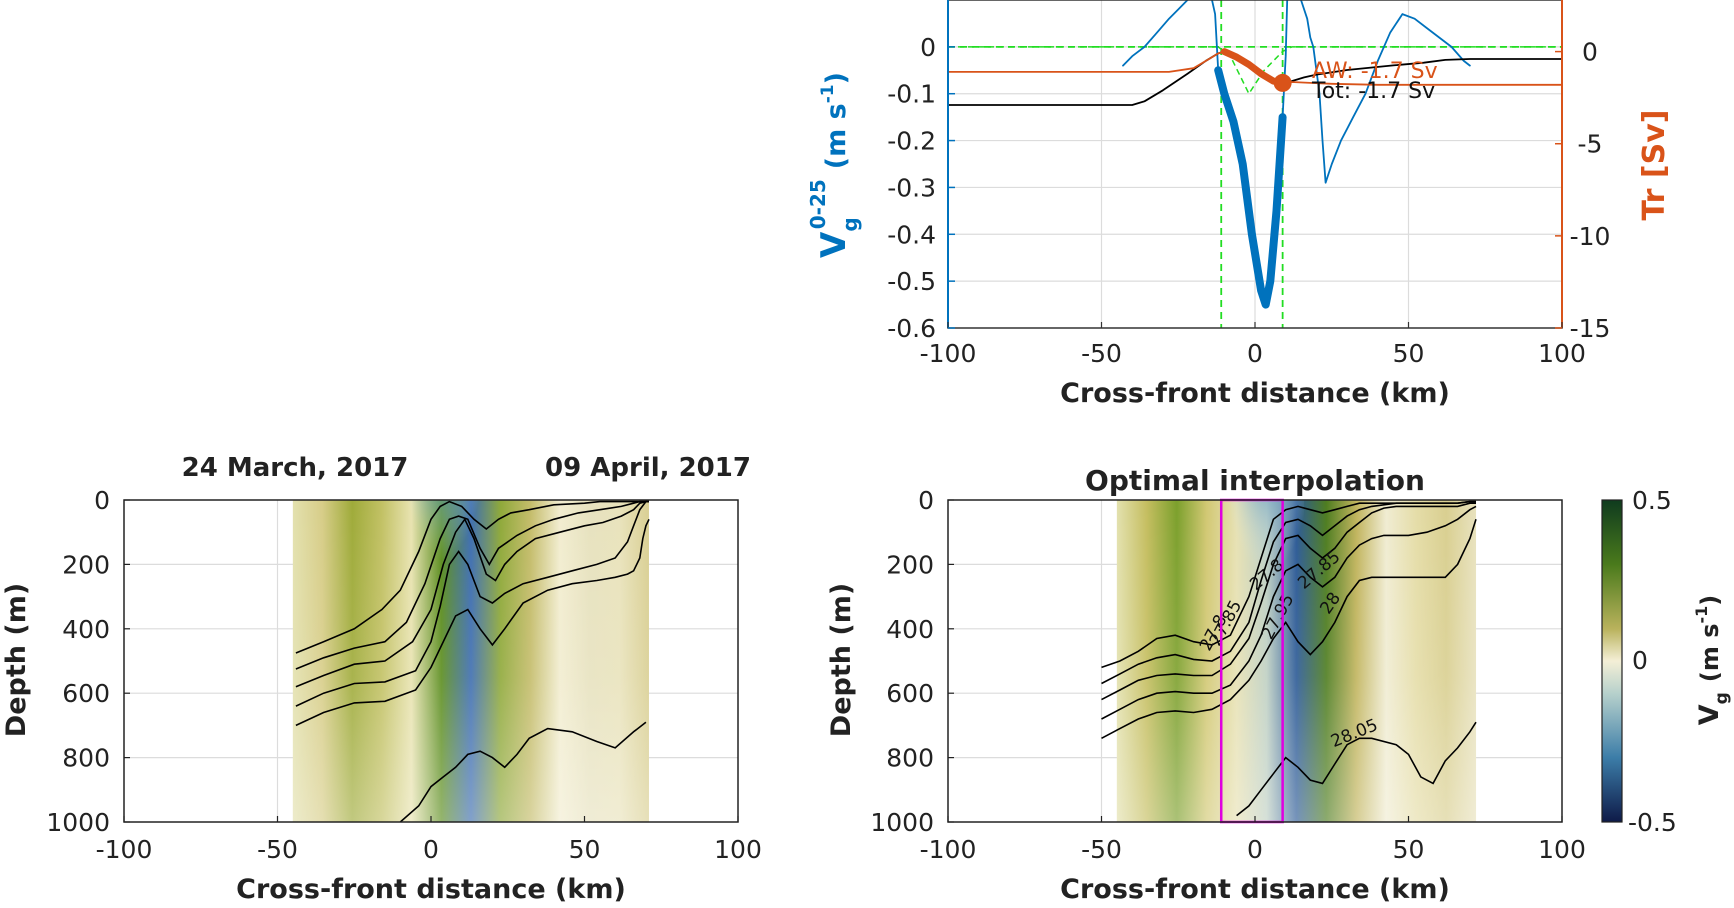 This screenshot has height=908, width=1734. I want to click on top-x-tick-label: 100, so click(1562, 353).